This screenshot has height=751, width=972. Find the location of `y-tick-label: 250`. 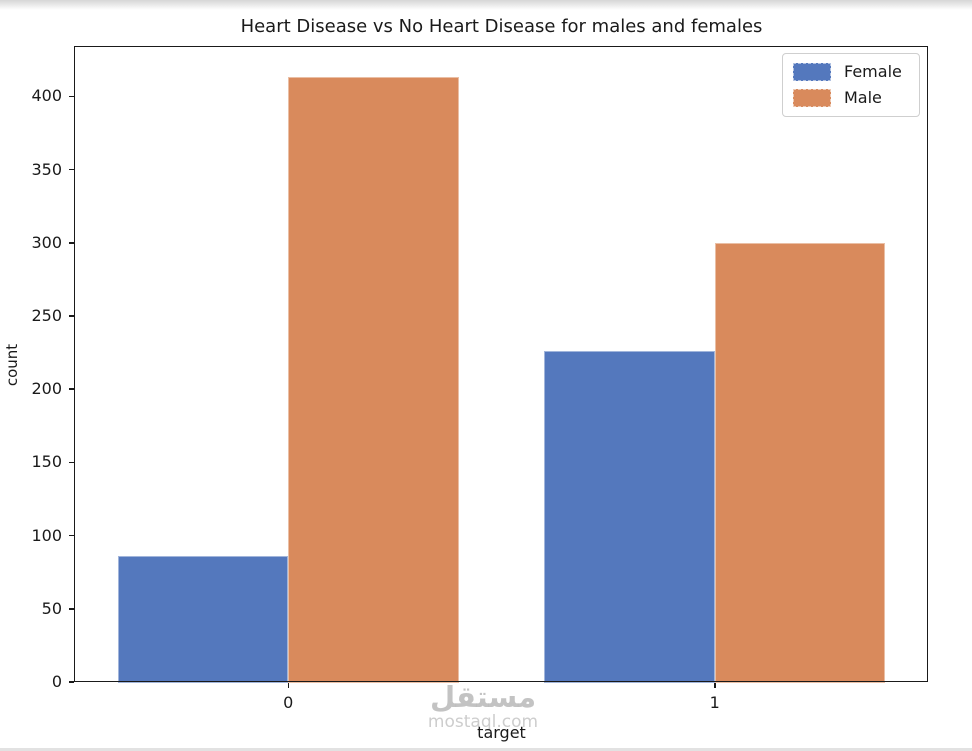

y-tick-label: 250 is located at coordinates (46, 315).